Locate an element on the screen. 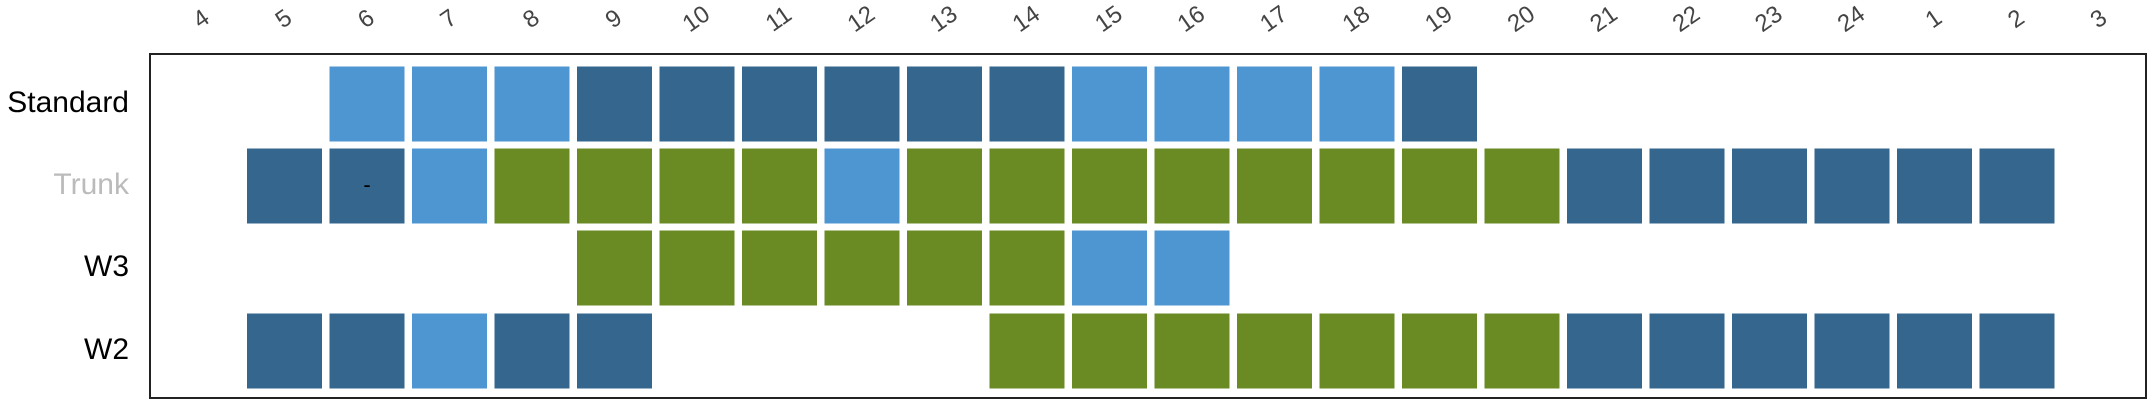 The height and width of the screenshot is (405, 2150). x-tick-label: 1 is located at coordinates (1934, 19).